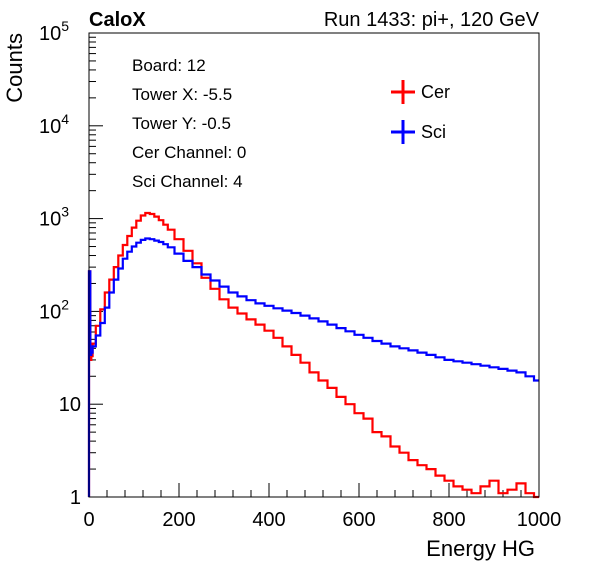  I want to click on legend-label-sci: Sci, so click(433, 132).